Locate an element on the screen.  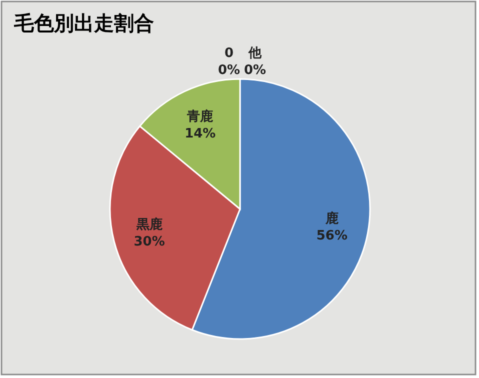
category-label: 0 is located at coordinates (229, 53).